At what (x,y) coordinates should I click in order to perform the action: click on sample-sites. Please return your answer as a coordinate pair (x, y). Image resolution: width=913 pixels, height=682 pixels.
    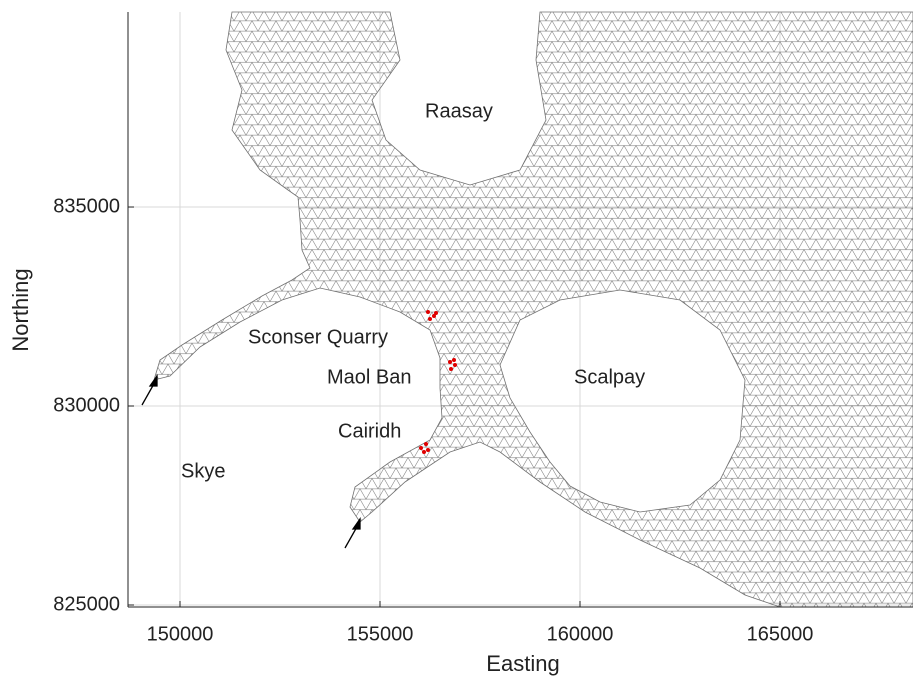
    Looking at the image, I should click on (438, 382).